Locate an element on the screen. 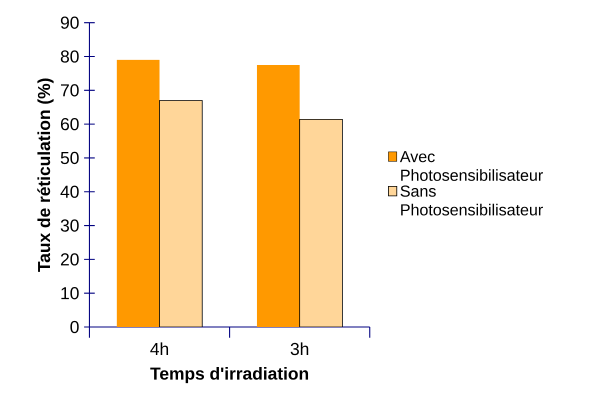 The height and width of the screenshot is (410, 590). legend-label: Sans Photosensibilisateur is located at coordinates (471, 201).